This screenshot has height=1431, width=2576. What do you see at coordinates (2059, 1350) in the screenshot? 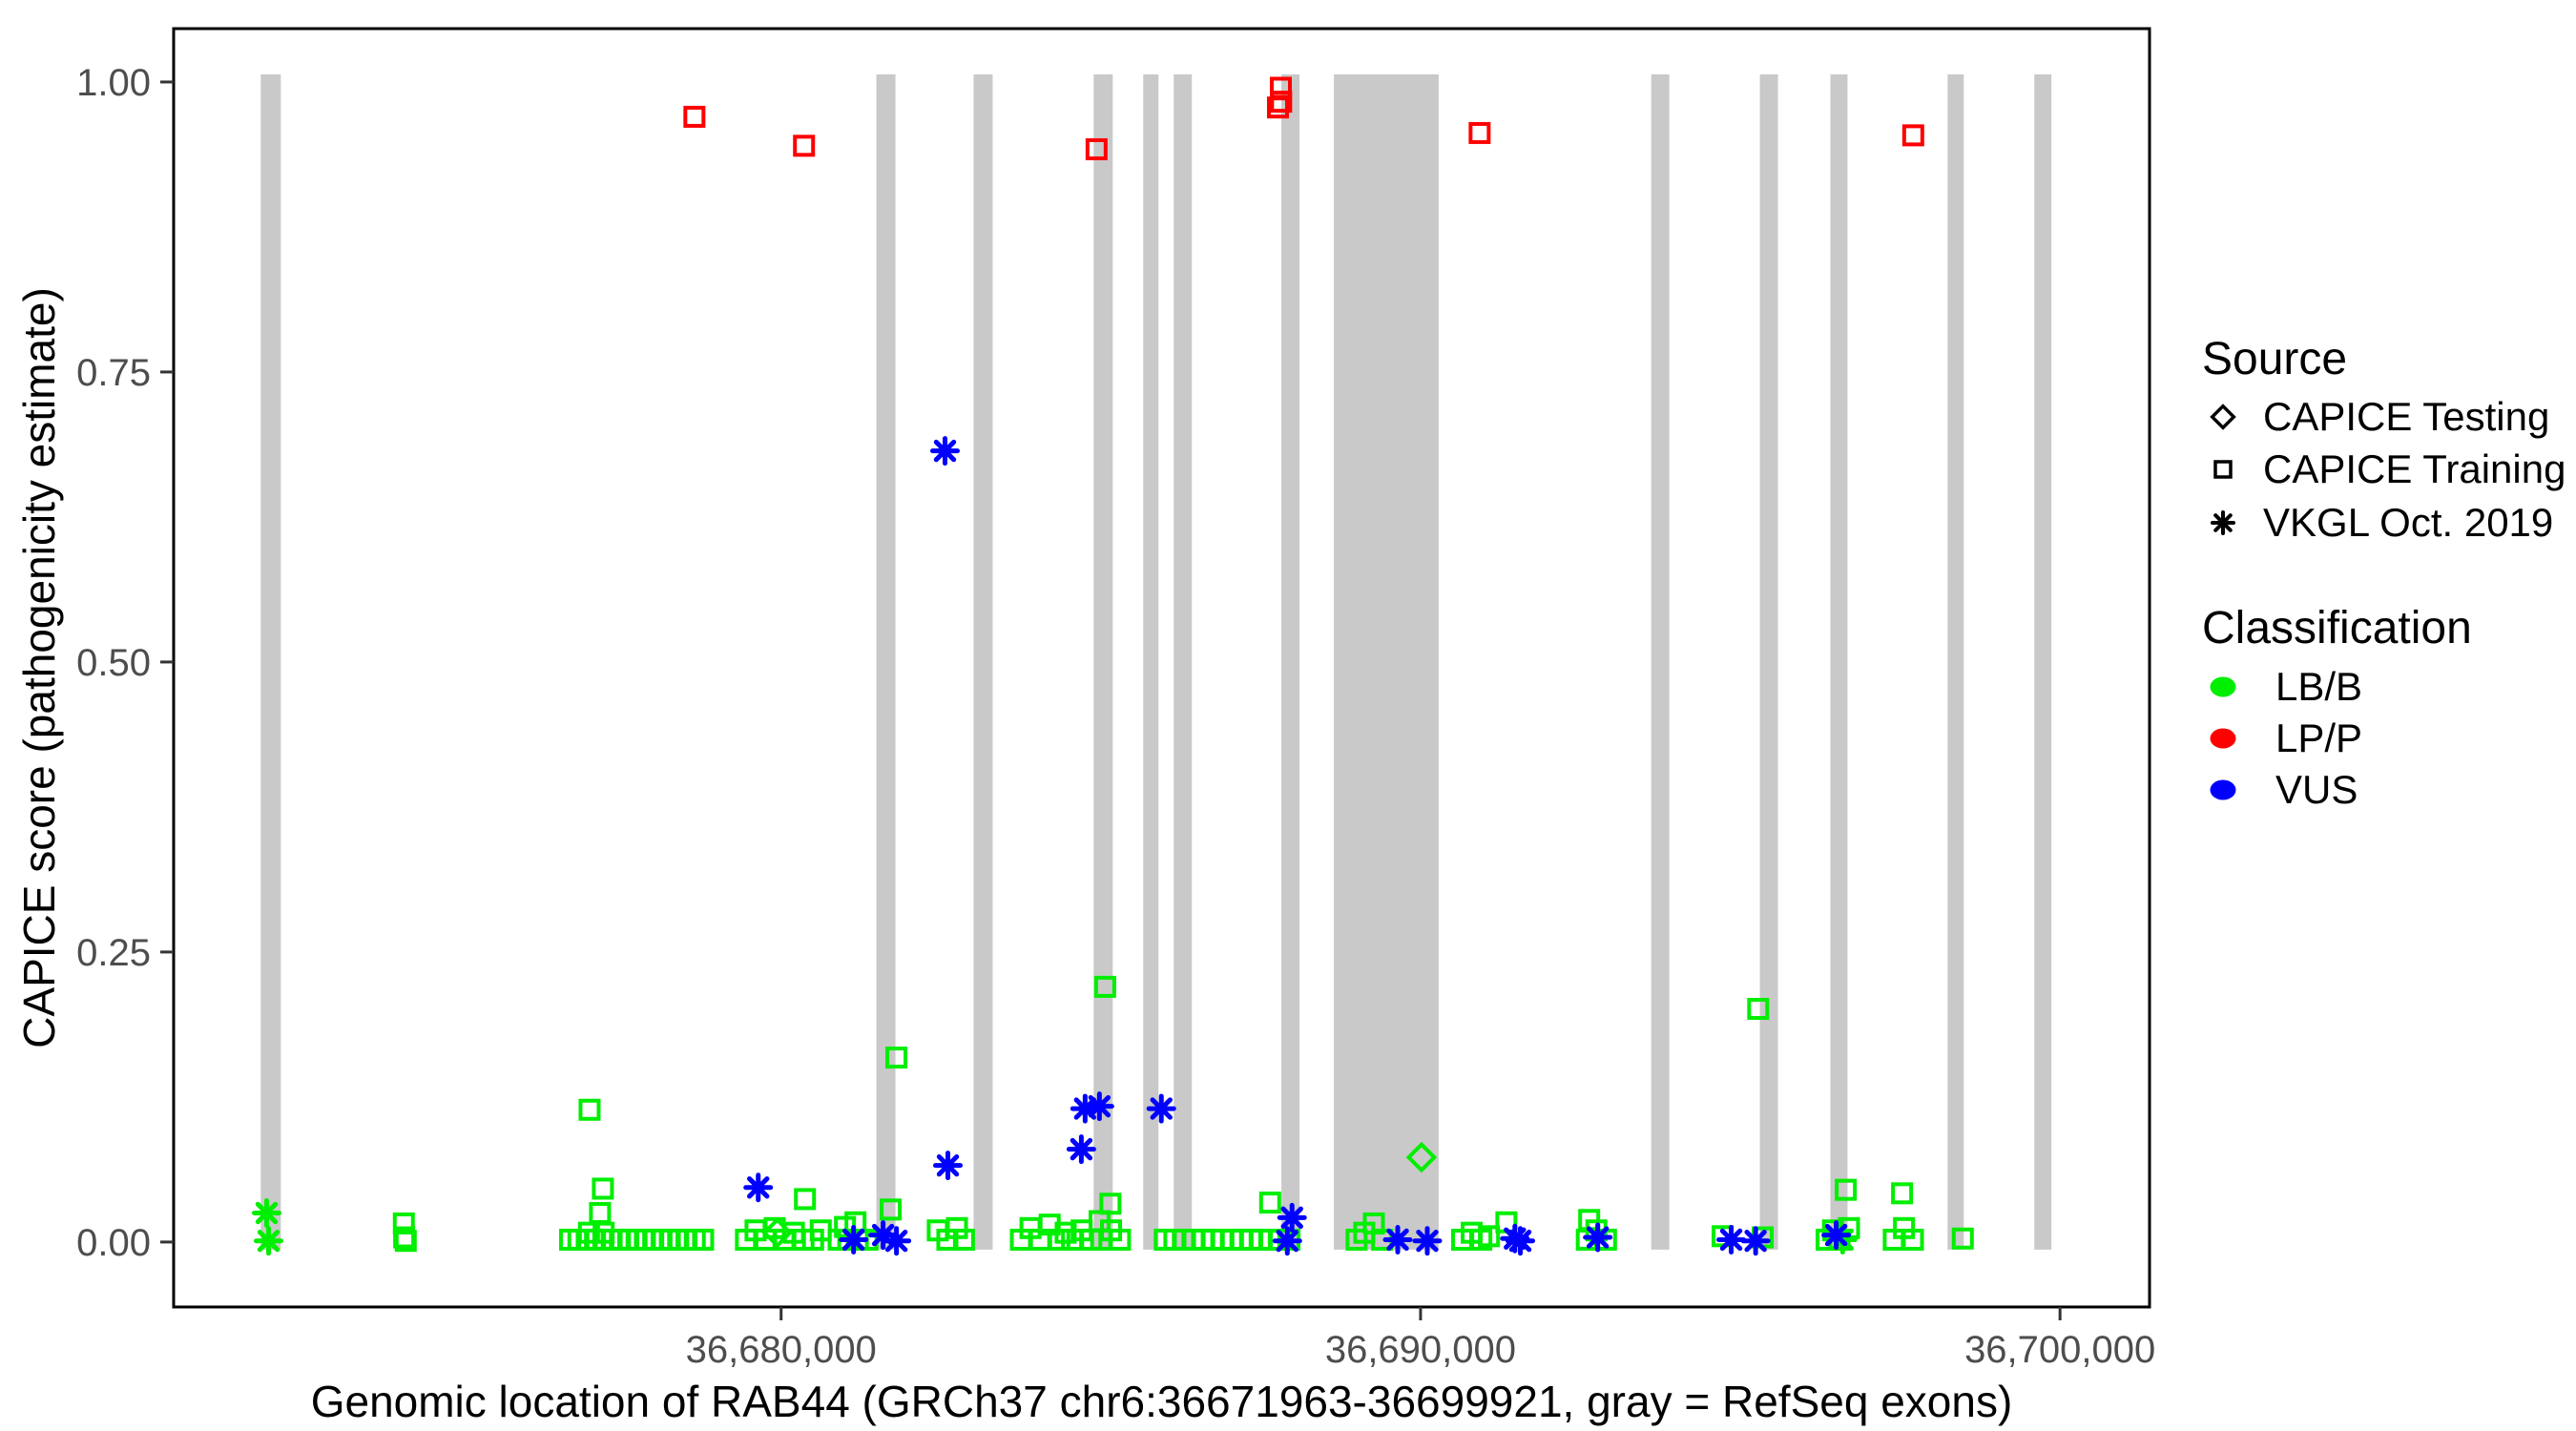
I see `x-tick-label: 36,700,000` at bounding box center [2059, 1350].